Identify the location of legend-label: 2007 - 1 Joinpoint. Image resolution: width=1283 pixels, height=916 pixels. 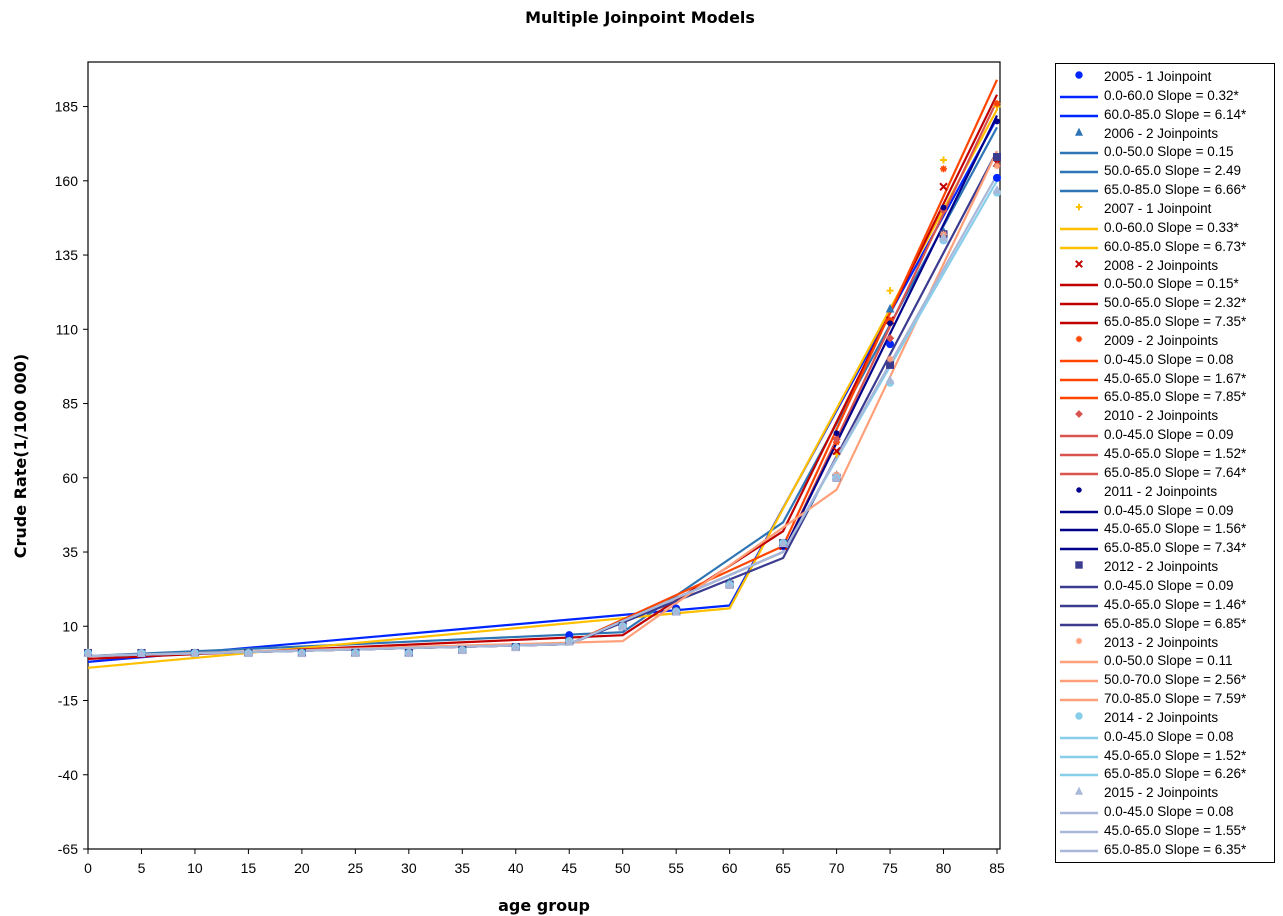
(1158, 208).